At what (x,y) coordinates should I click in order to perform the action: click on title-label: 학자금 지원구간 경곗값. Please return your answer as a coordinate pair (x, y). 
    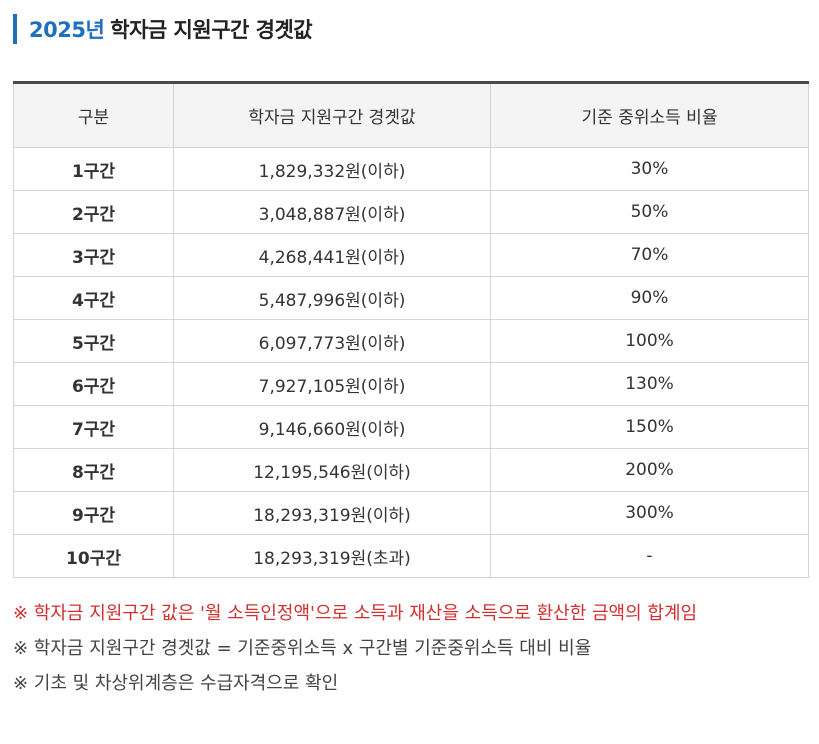
    Looking at the image, I should click on (211, 30).